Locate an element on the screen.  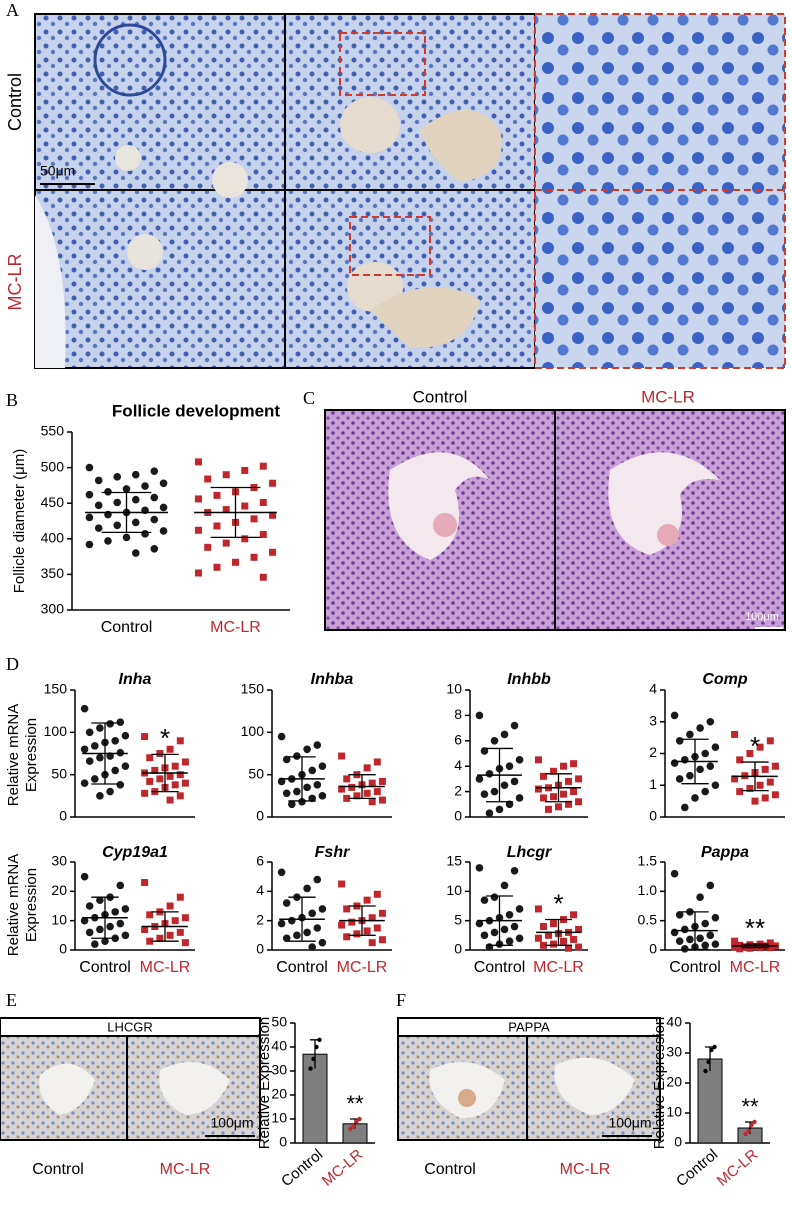
column-label: Control is located at coordinates (58, 1169).